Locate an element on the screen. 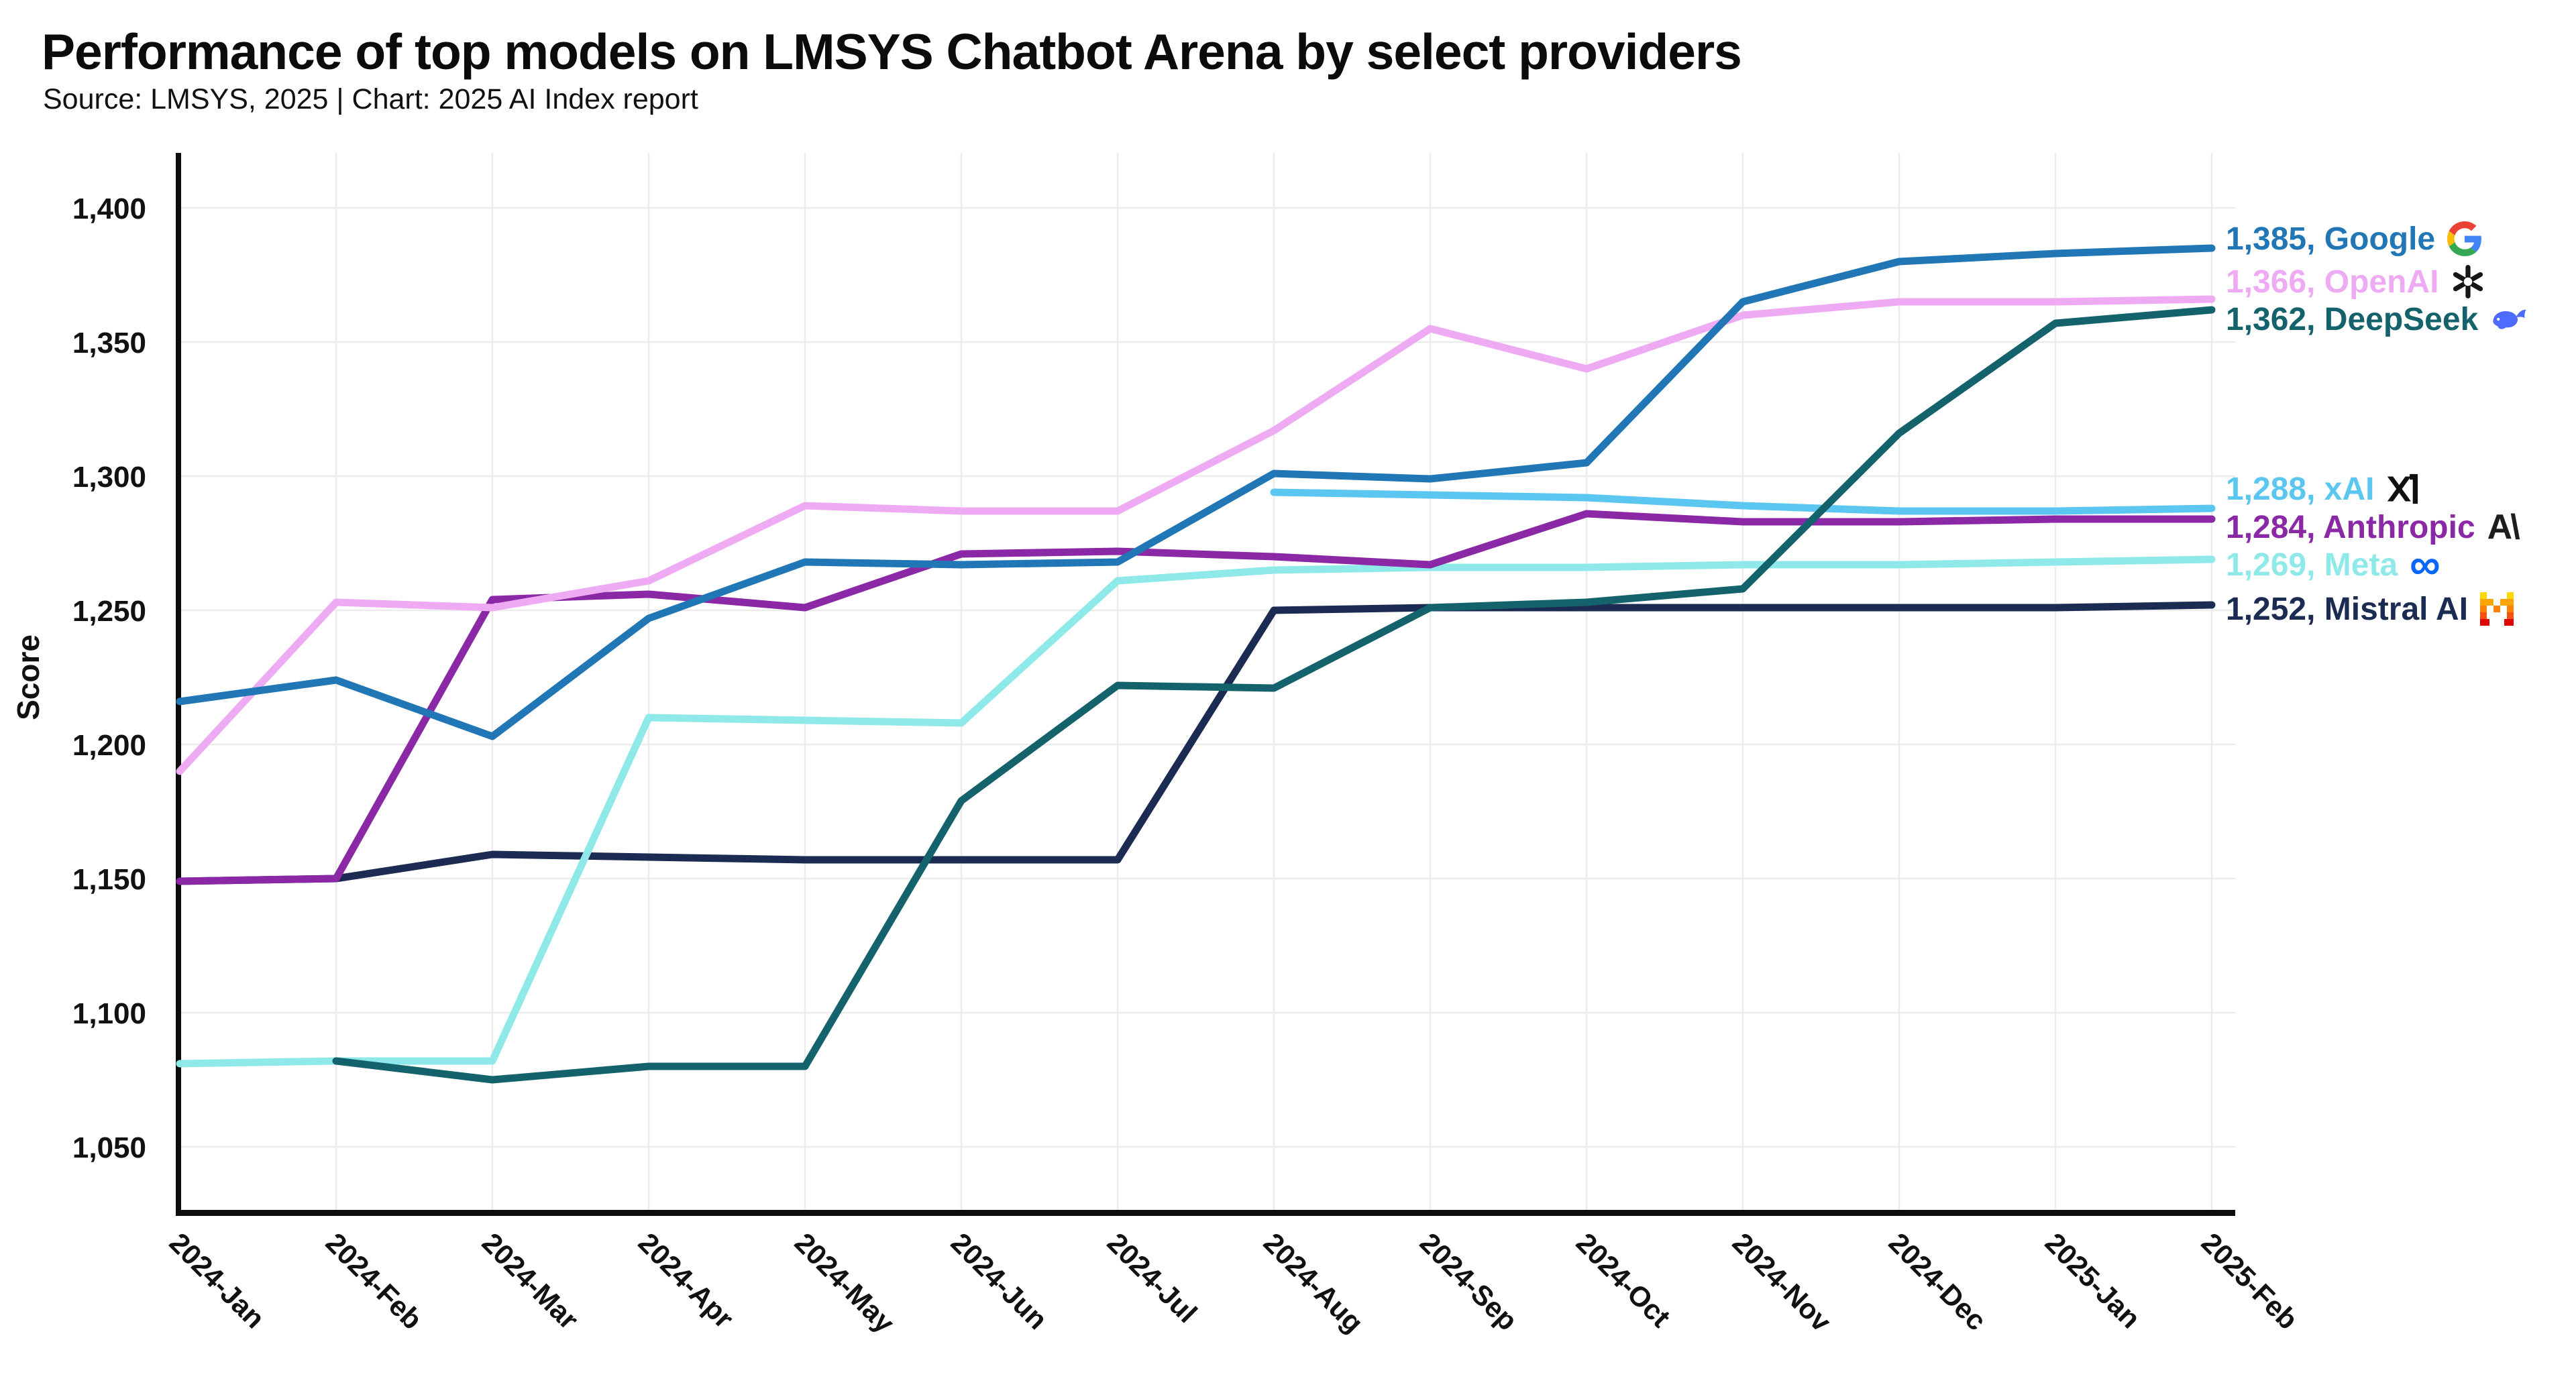 The width and height of the screenshot is (2576, 1397). series-line-xai is located at coordinates (1743, 501).